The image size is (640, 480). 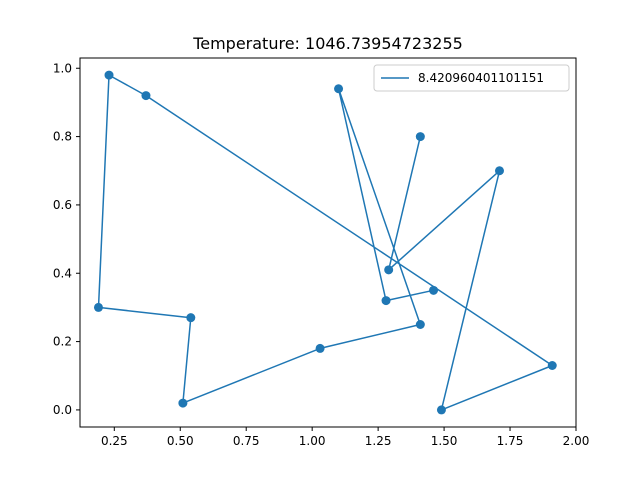 What do you see at coordinates (576, 441) in the screenshot?
I see `x-tick-label-8: 2.00` at bounding box center [576, 441].